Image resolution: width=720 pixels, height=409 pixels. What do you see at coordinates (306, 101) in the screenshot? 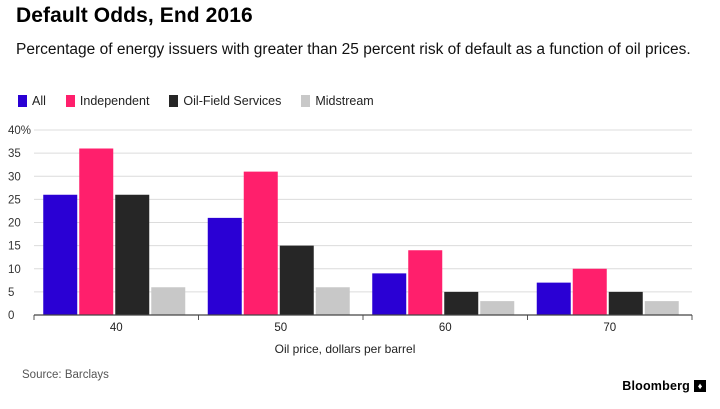
I see `legend-swatch-midstream` at bounding box center [306, 101].